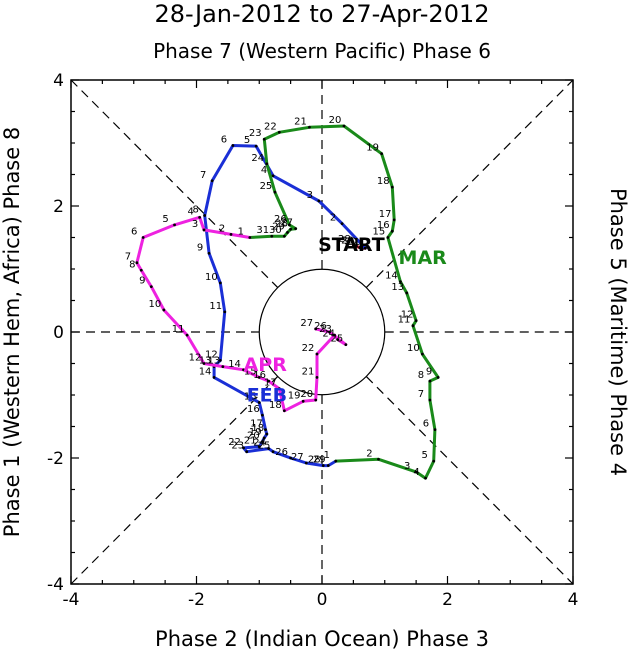  Describe the element at coordinates (314, 460) in the screenshot. I see `day-label-feb-28: 28` at that location.